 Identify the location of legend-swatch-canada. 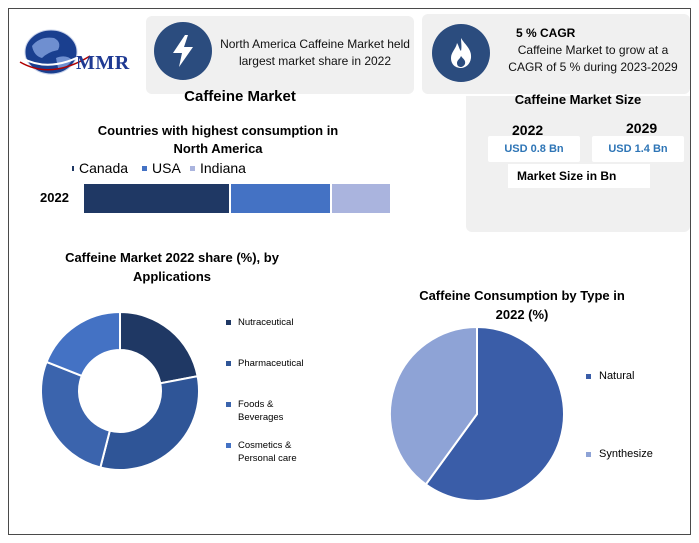
(73, 168).